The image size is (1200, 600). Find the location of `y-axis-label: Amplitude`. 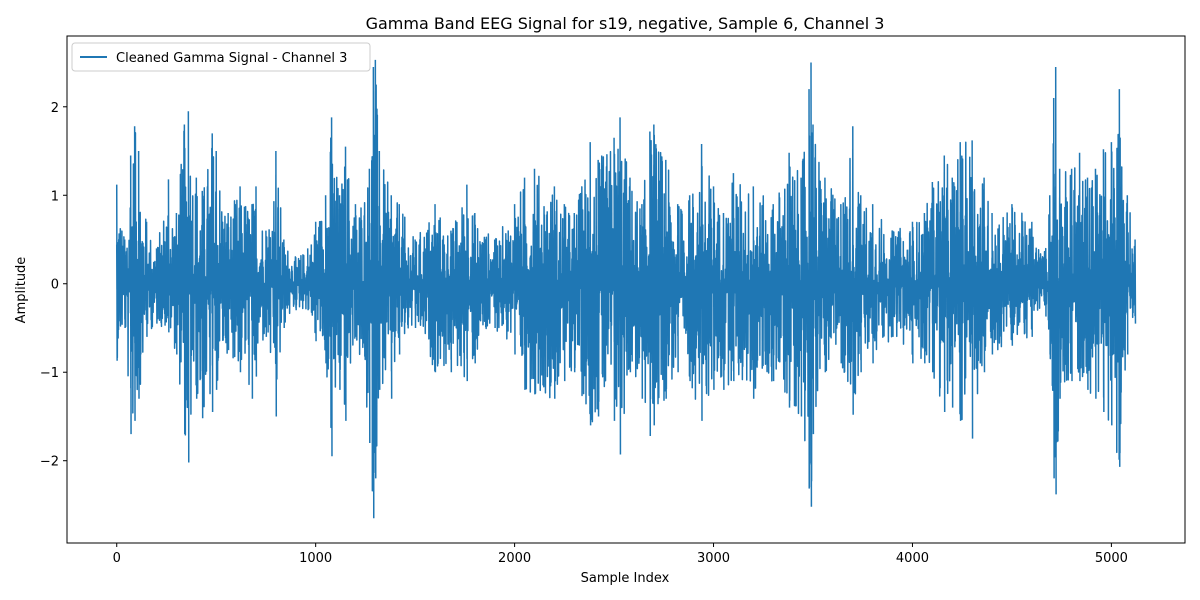

y-axis-label: Amplitude is located at coordinates (21, 290).